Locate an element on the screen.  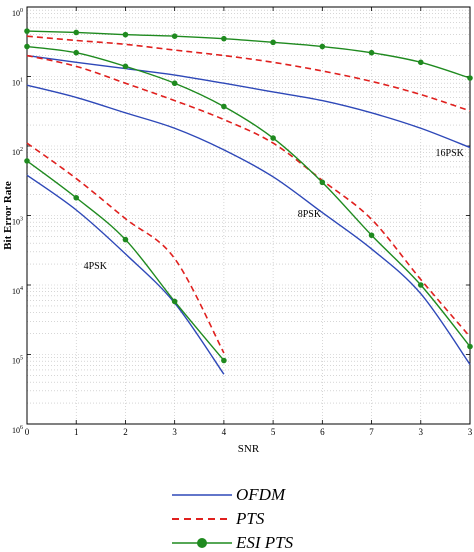
annotation-label: 16PSK is located at coordinates (450, 153).